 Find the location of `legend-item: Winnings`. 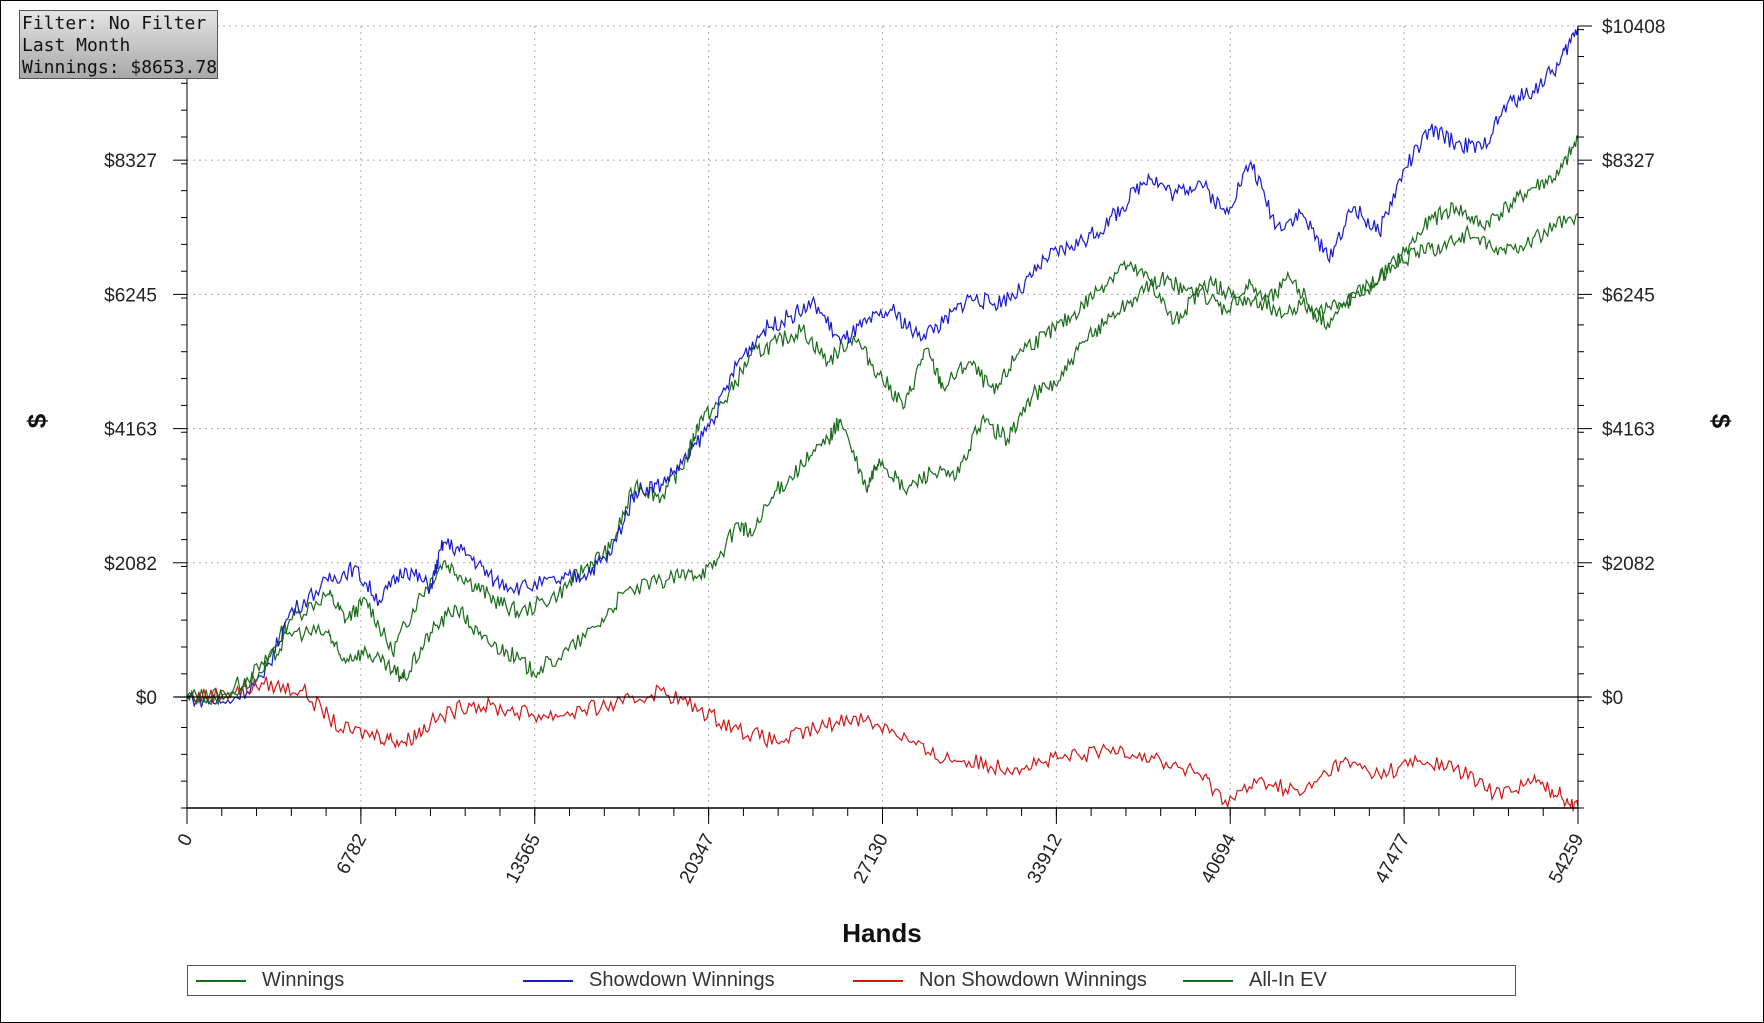

legend-item: Winnings is located at coordinates (270, 980).